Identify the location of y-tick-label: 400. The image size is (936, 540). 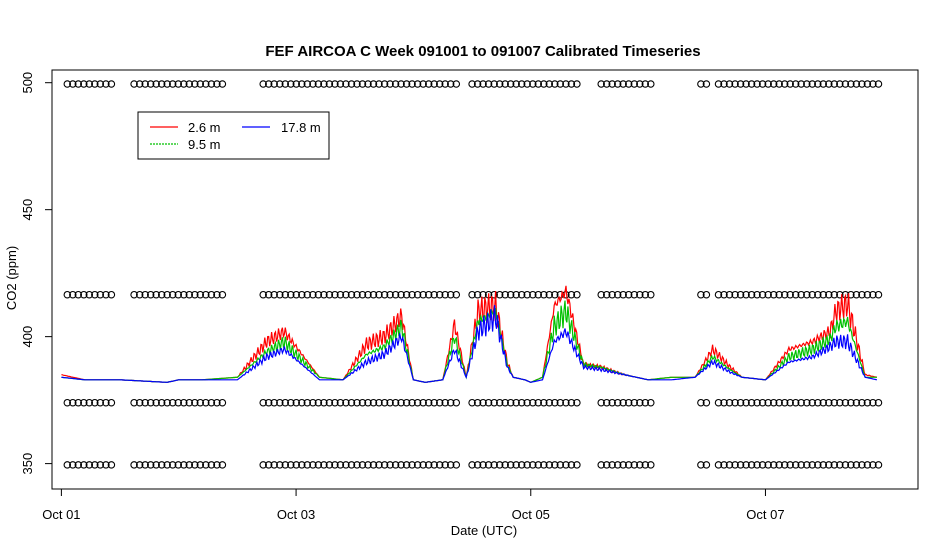
(27, 337).